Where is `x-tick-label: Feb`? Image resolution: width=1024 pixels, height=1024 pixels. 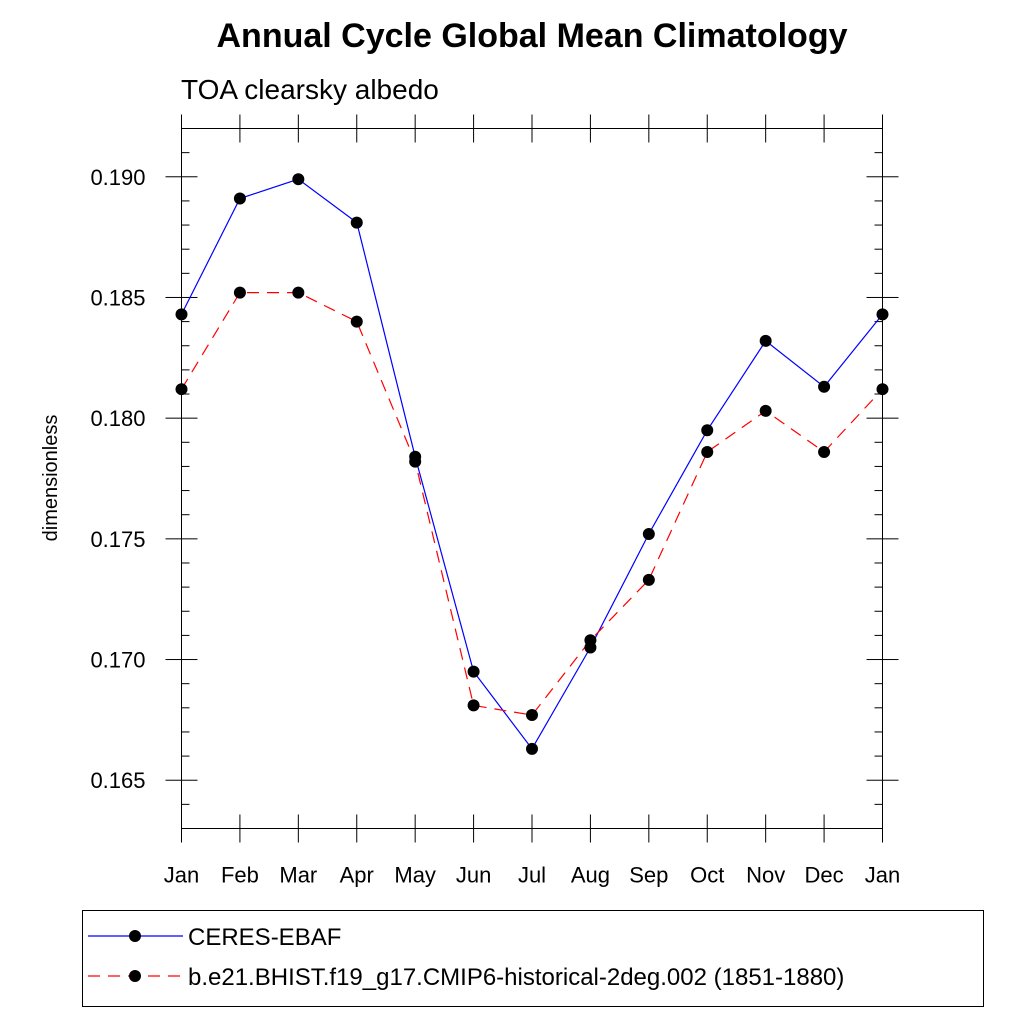
x-tick-label: Feb is located at coordinates (240, 875).